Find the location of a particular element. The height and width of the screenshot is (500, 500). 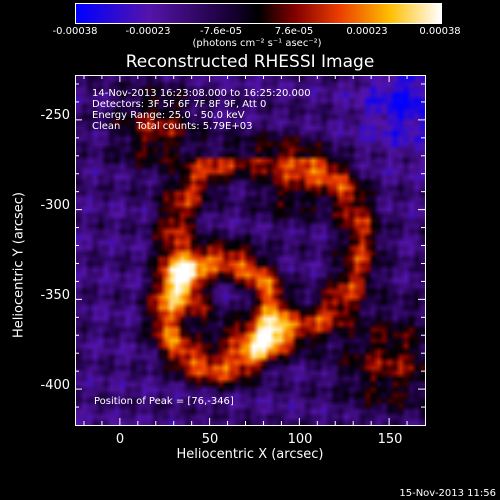

x-axis-label: Heliocentric X (arcsec) is located at coordinates (250, 454).